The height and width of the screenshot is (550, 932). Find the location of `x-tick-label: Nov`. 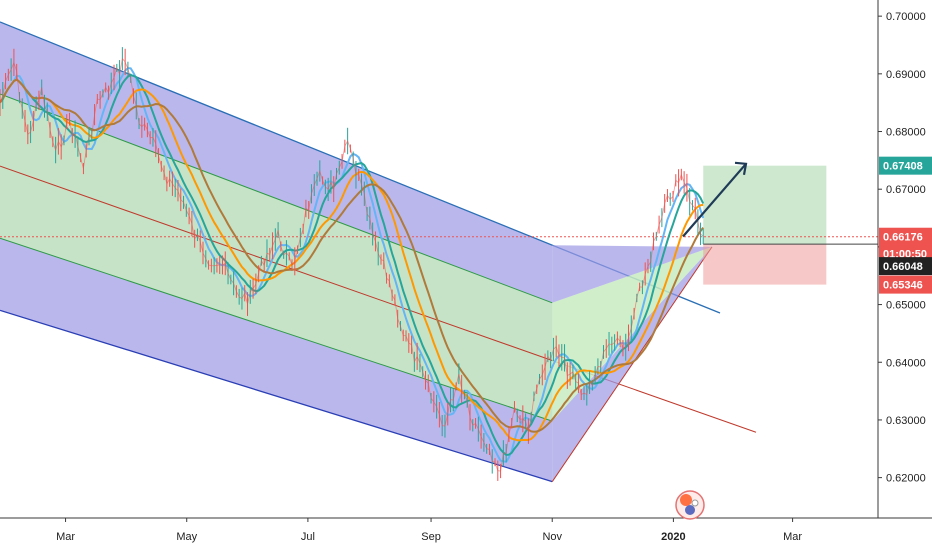

x-tick-label: Nov is located at coordinates (552, 537).